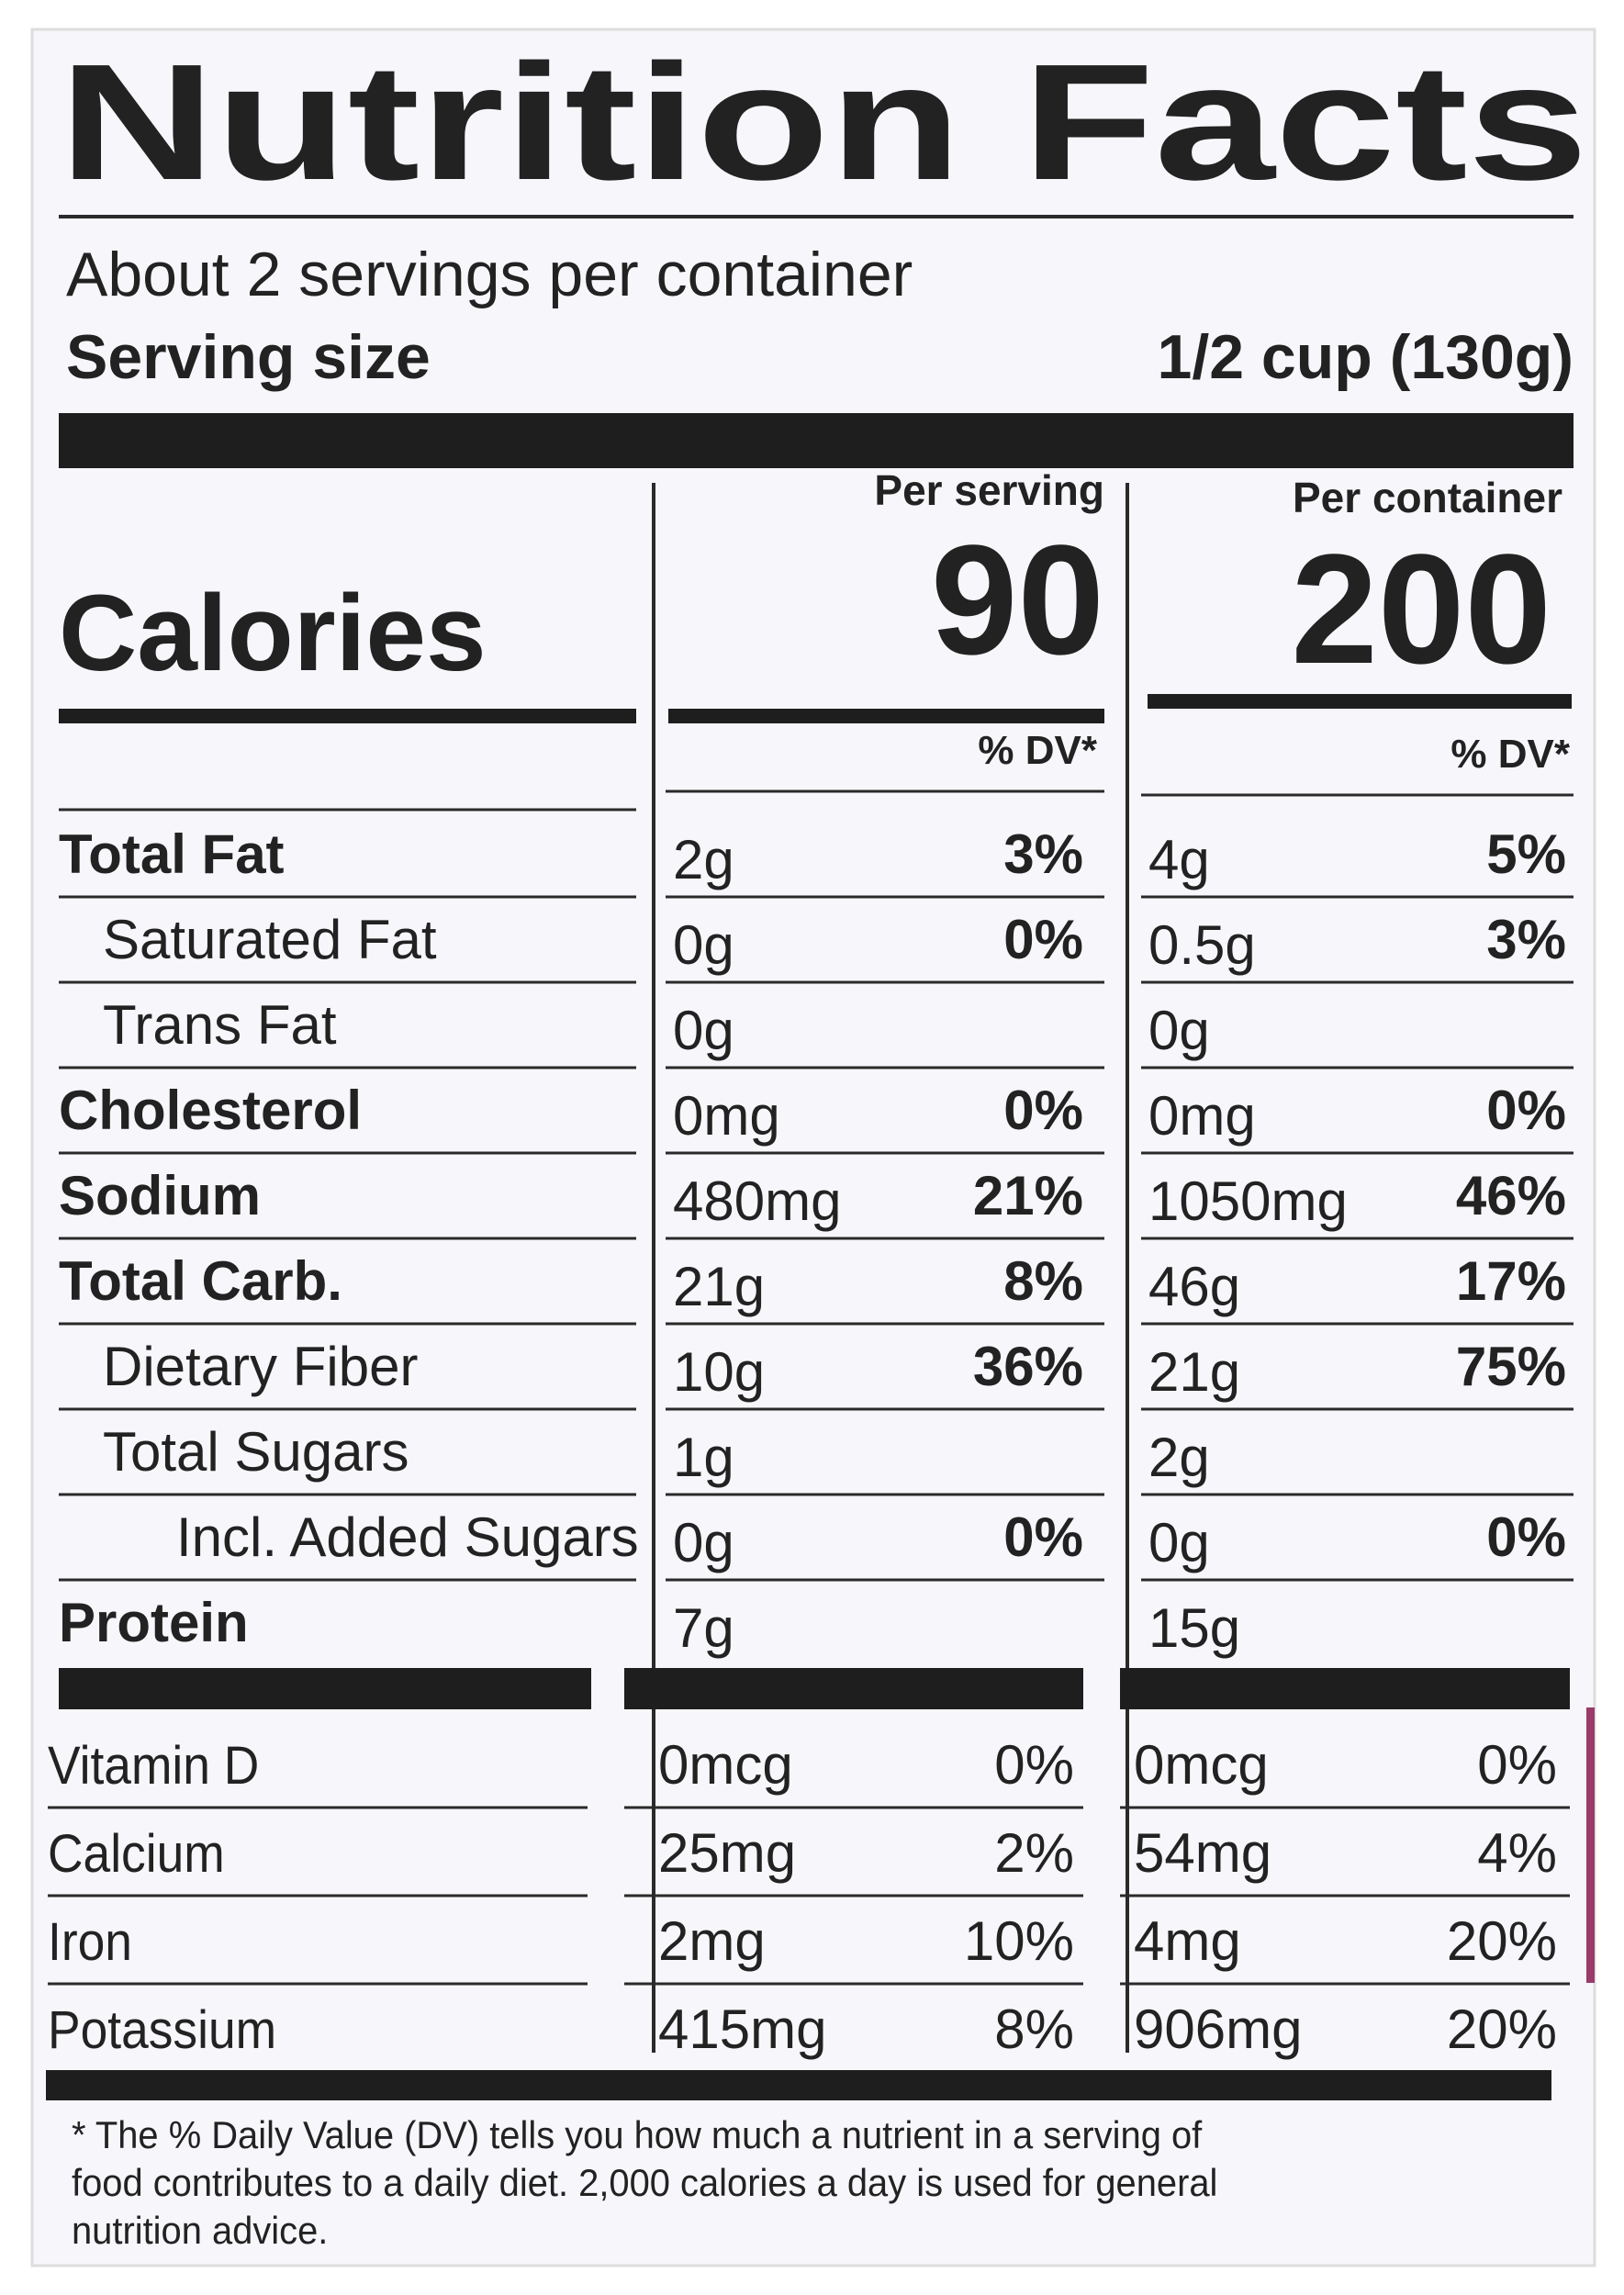  I want to click on daily-value: 36%, so click(1028, 1366).